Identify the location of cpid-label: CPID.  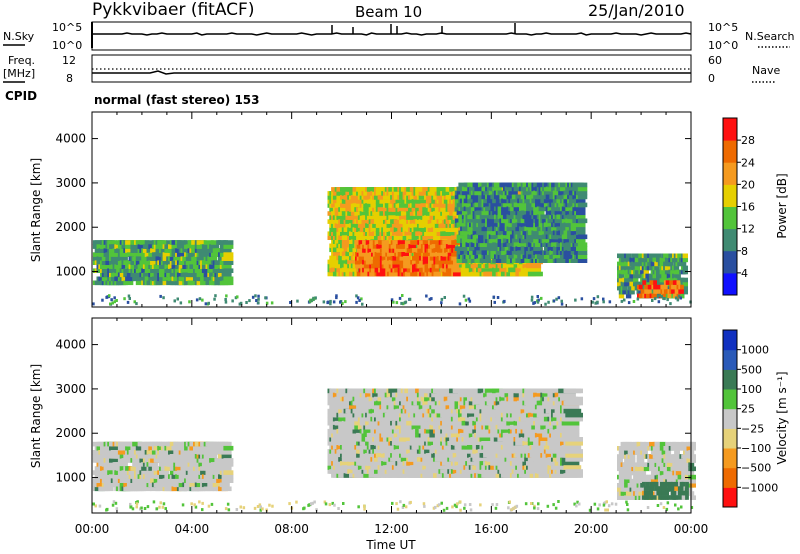
(21, 96).